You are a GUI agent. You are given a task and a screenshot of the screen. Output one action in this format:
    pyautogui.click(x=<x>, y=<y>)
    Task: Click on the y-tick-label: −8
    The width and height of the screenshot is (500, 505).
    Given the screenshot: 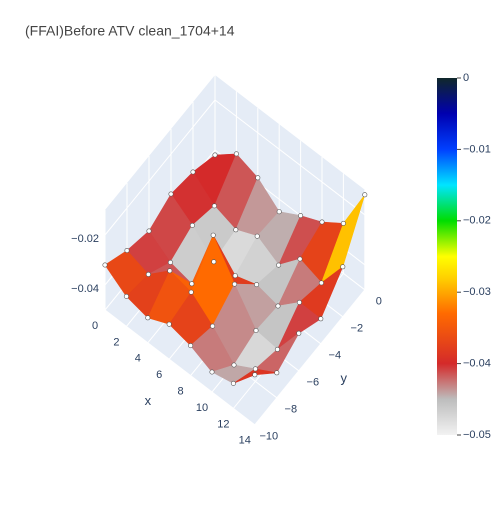 What is the action you would take?
    pyautogui.click(x=291, y=410)
    